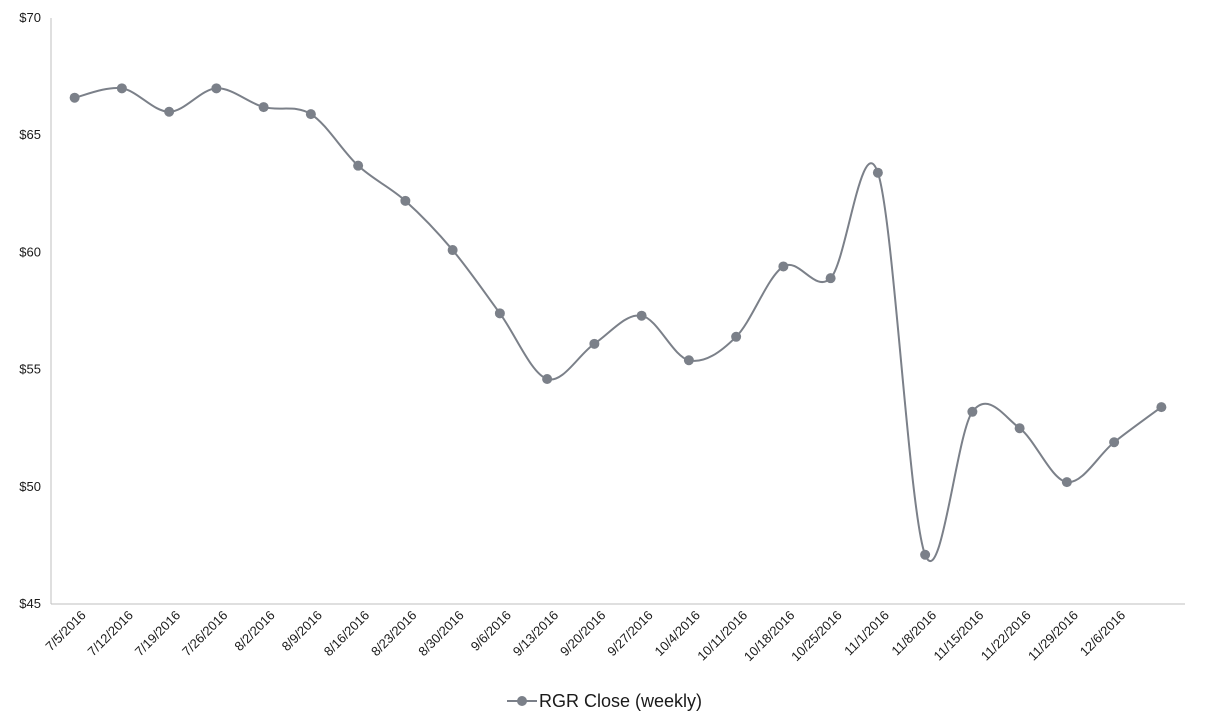  I want to click on x-tick-label: 7/26/2016, so click(205, 634).